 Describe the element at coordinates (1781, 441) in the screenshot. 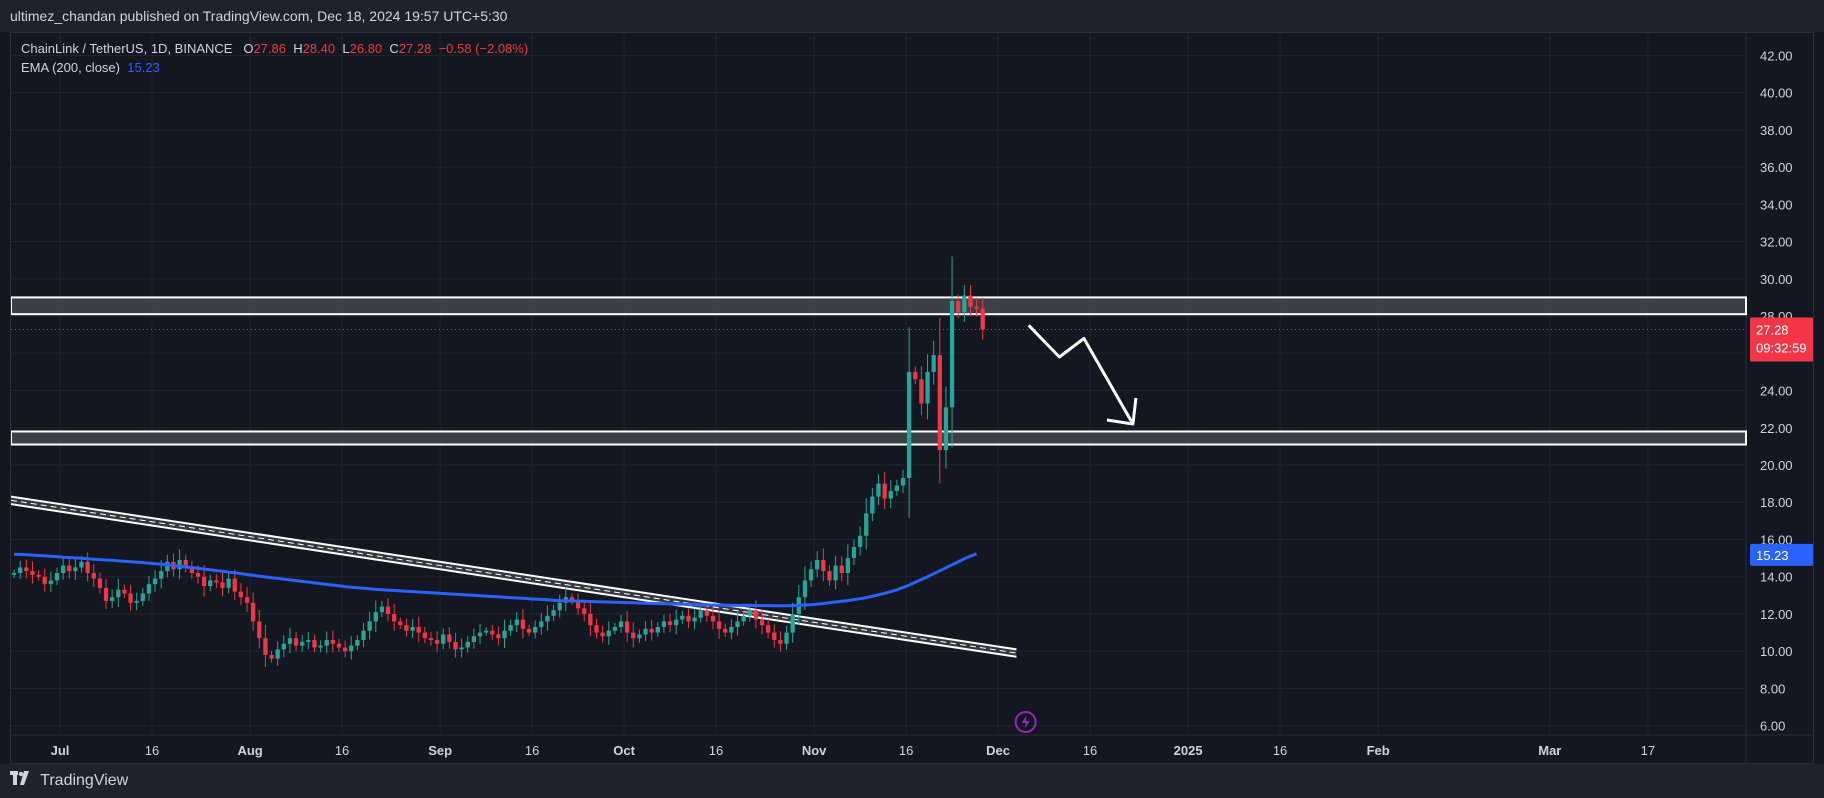

I see `price-tags: 27.28 09:32:59 15.23` at that location.